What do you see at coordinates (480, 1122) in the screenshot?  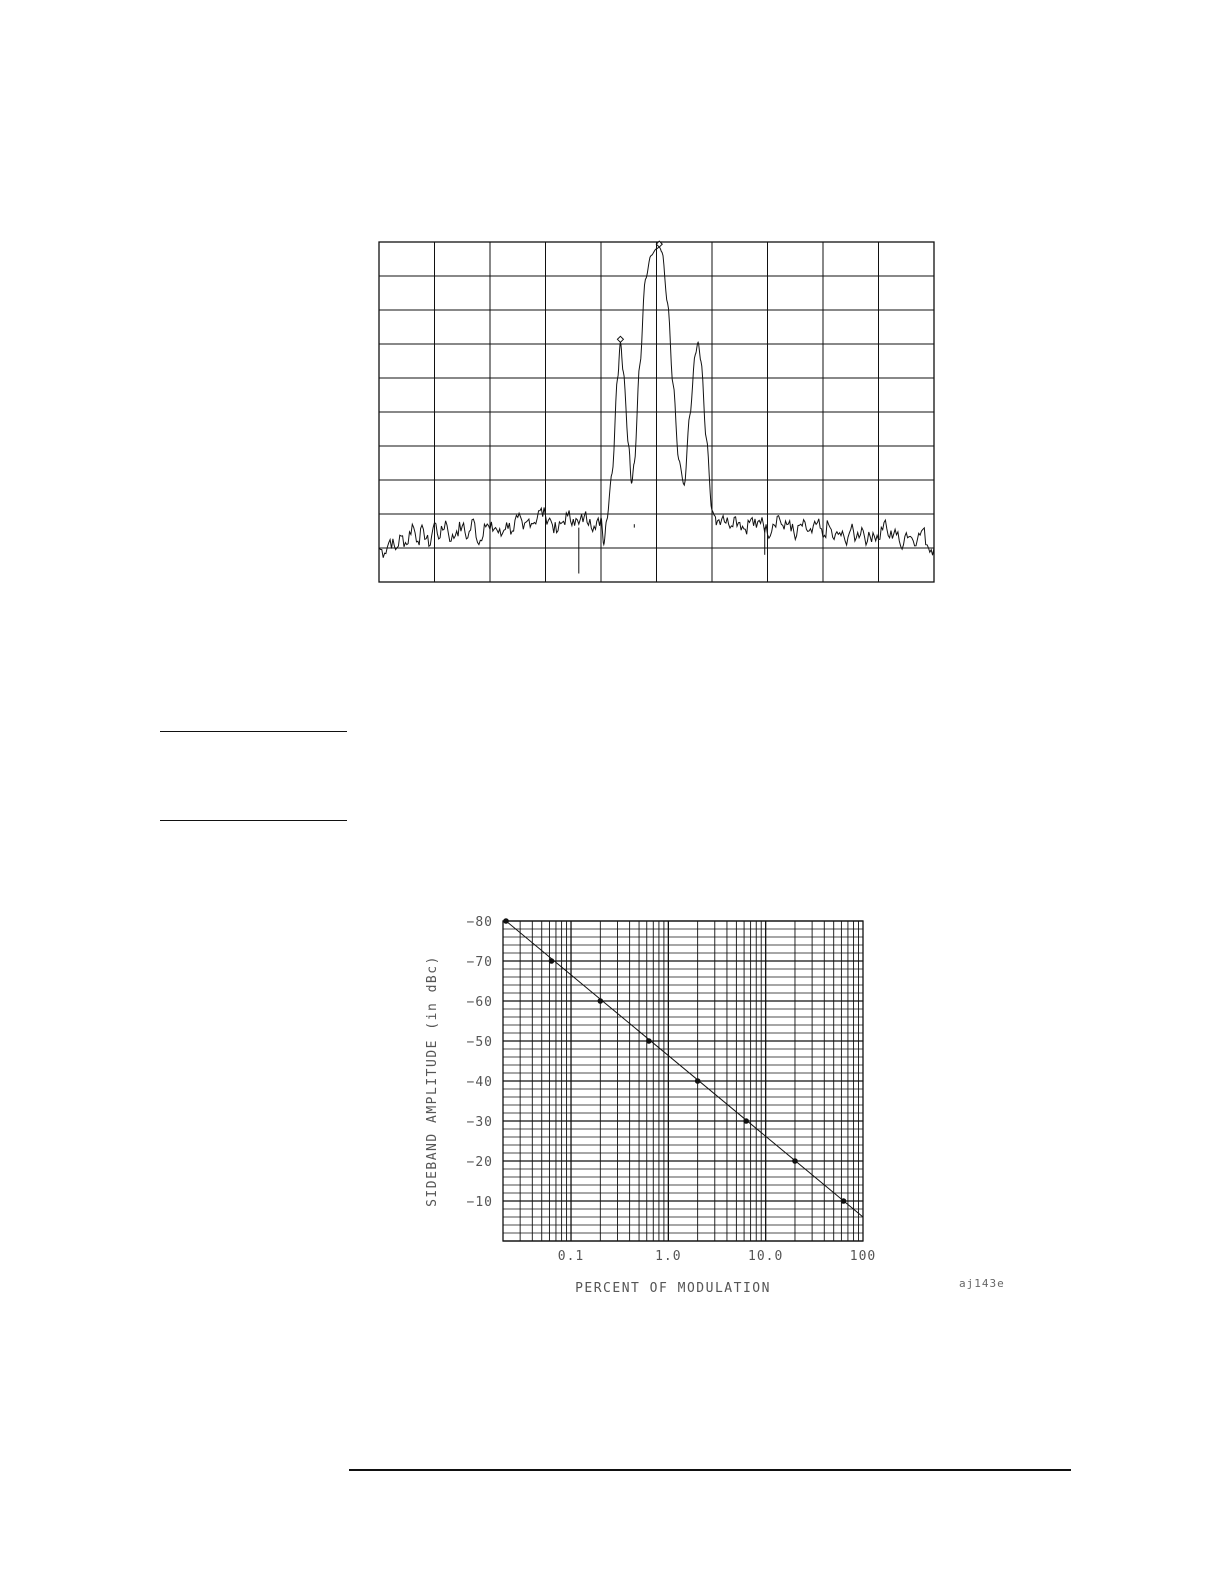 I see `y-tick-label: −30` at bounding box center [480, 1122].